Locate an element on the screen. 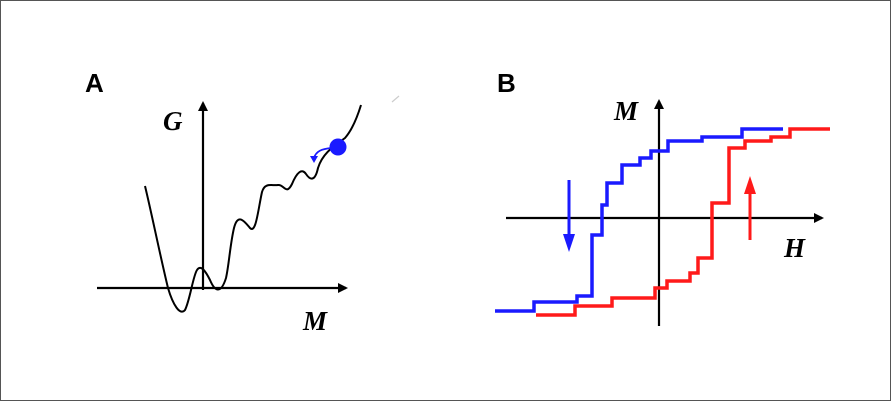 The image size is (891, 401). panel-b-label: B is located at coordinates (506, 83).